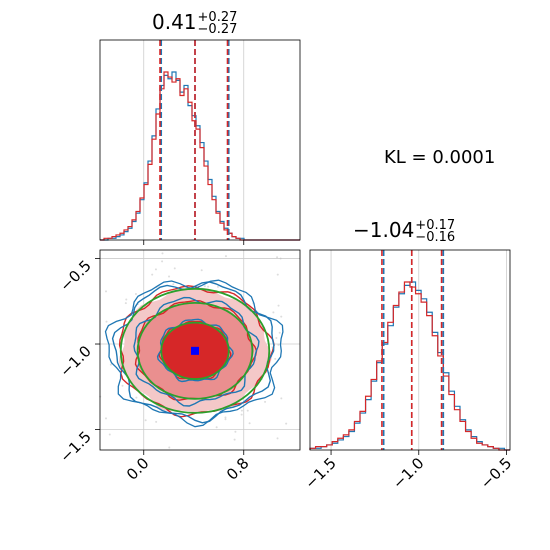 The width and height of the screenshot is (550, 550). I want to click on x-tick-label: −0.5, so click(496, 473).